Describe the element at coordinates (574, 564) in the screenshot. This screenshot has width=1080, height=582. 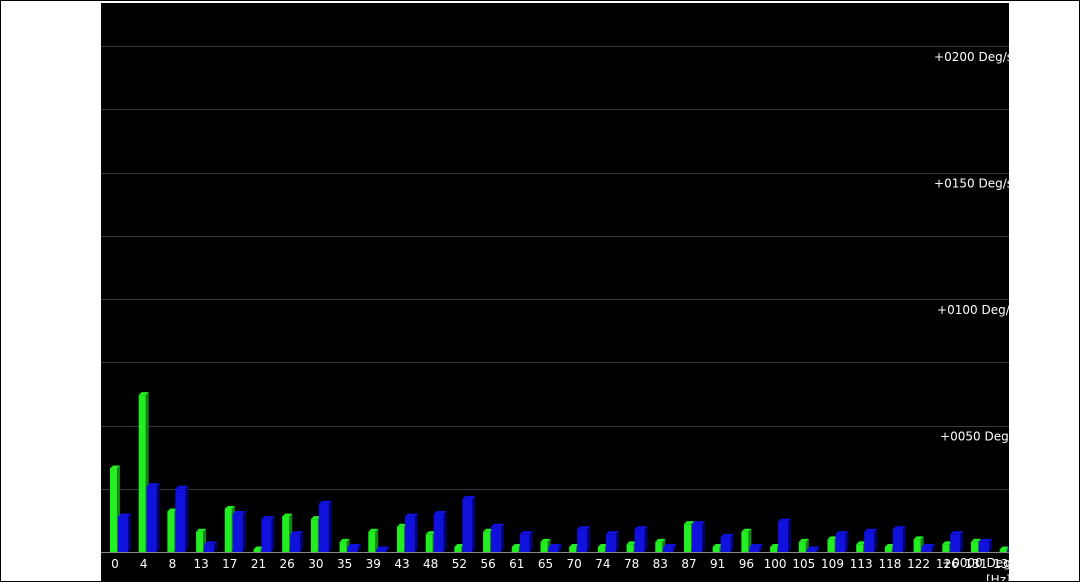
I see `x-tick-label: 70` at that location.